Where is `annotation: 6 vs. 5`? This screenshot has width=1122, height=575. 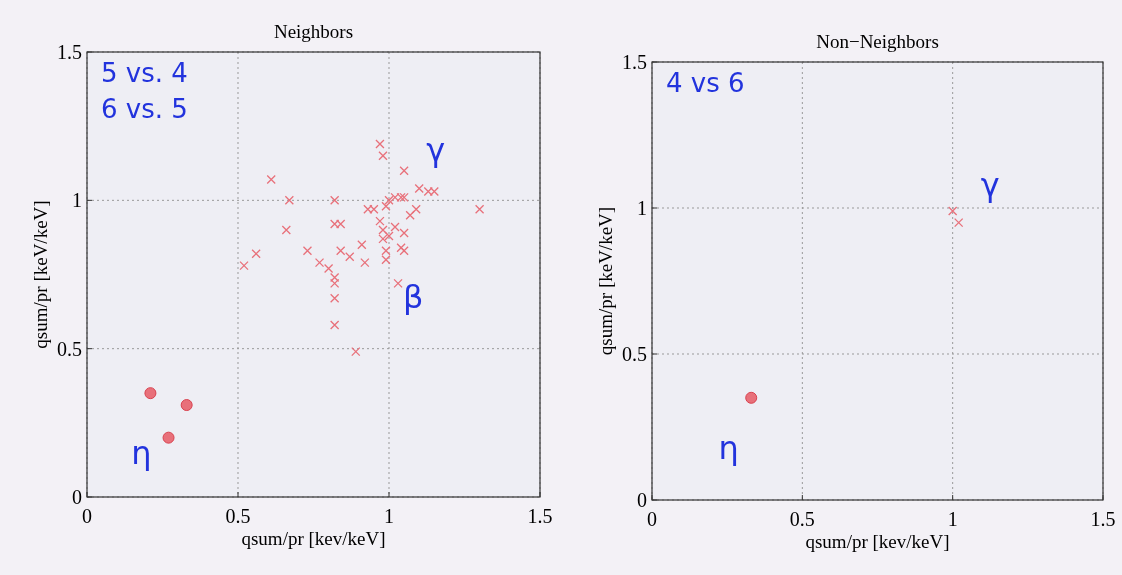 annotation: 6 vs. 5 is located at coordinates (144, 109).